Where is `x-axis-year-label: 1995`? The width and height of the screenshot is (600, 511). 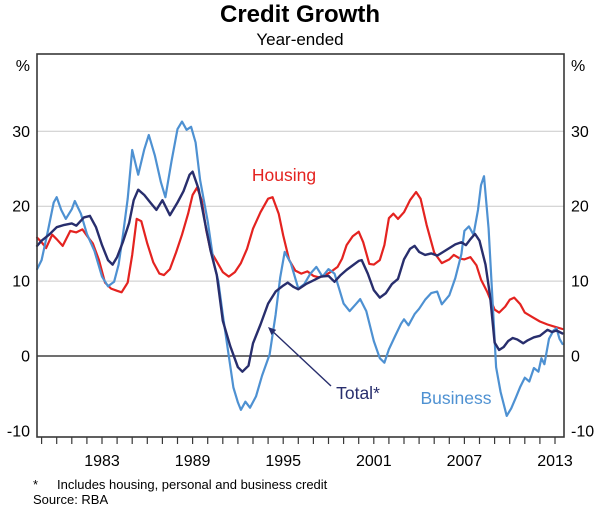 x-axis-year-label: 1995 is located at coordinates (283, 461).